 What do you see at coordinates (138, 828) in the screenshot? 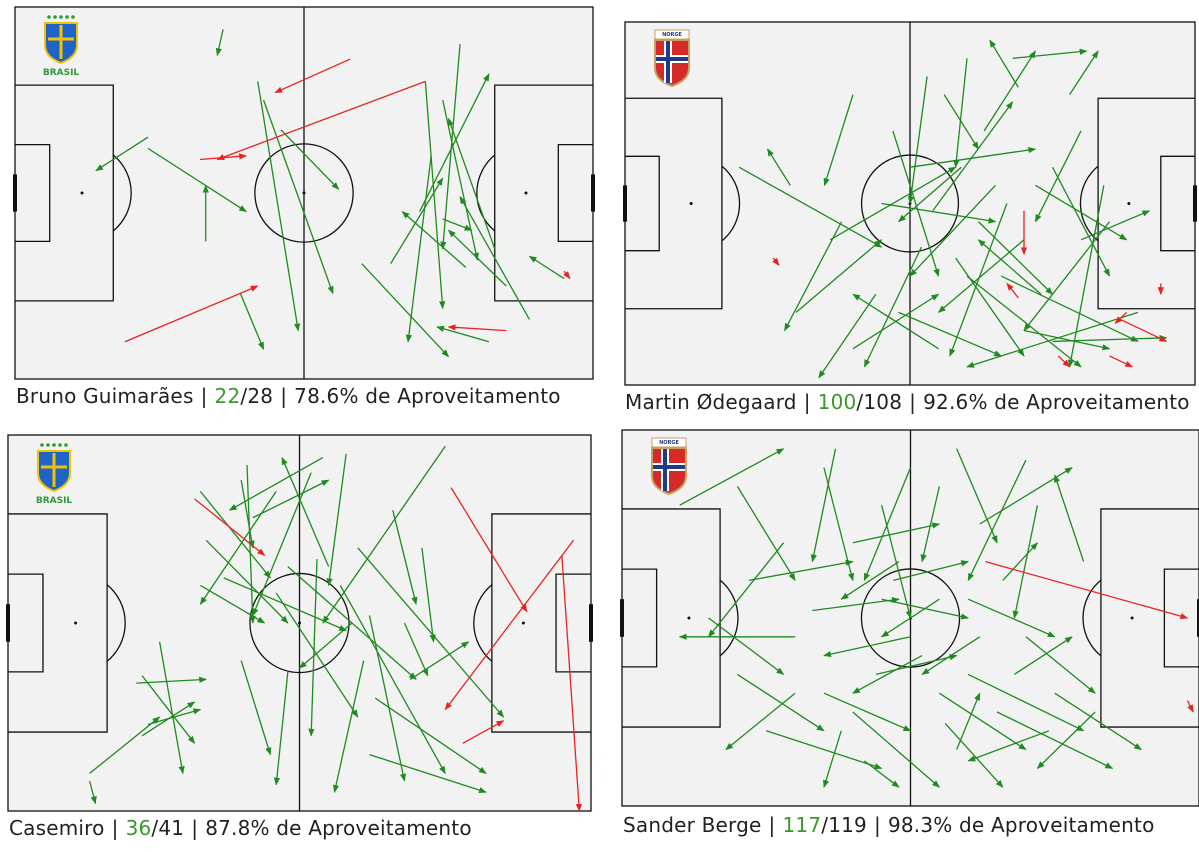
I see `completed-count: 36` at bounding box center [138, 828].